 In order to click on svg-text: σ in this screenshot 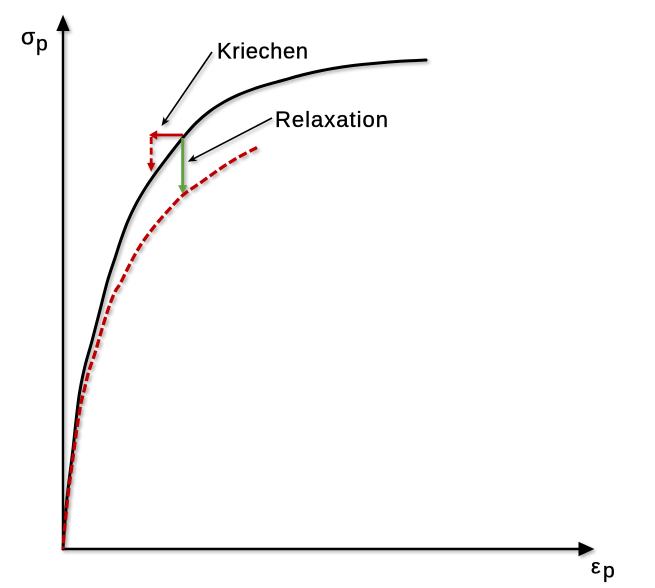, I will do `click(28, 37)`.